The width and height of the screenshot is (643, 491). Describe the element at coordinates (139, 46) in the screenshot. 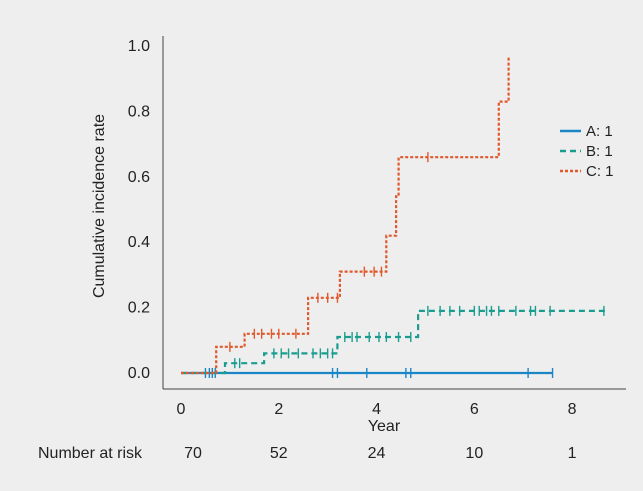

I see `y-tick-label: 1.0` at that location.